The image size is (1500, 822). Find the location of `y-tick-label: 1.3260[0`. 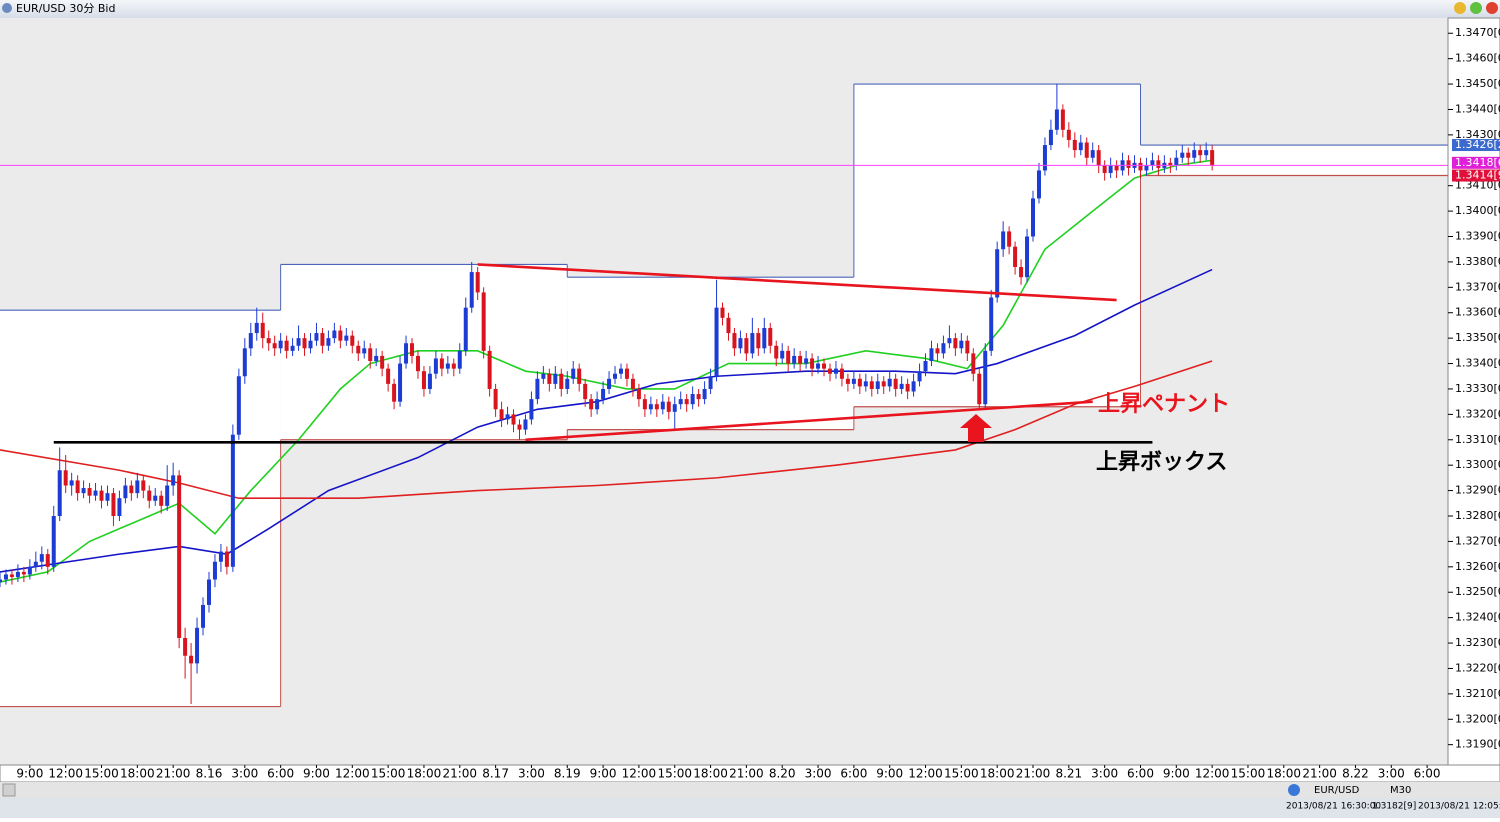

y-tick-label: 1.3260[0 is located at coordinates (1477, 566).